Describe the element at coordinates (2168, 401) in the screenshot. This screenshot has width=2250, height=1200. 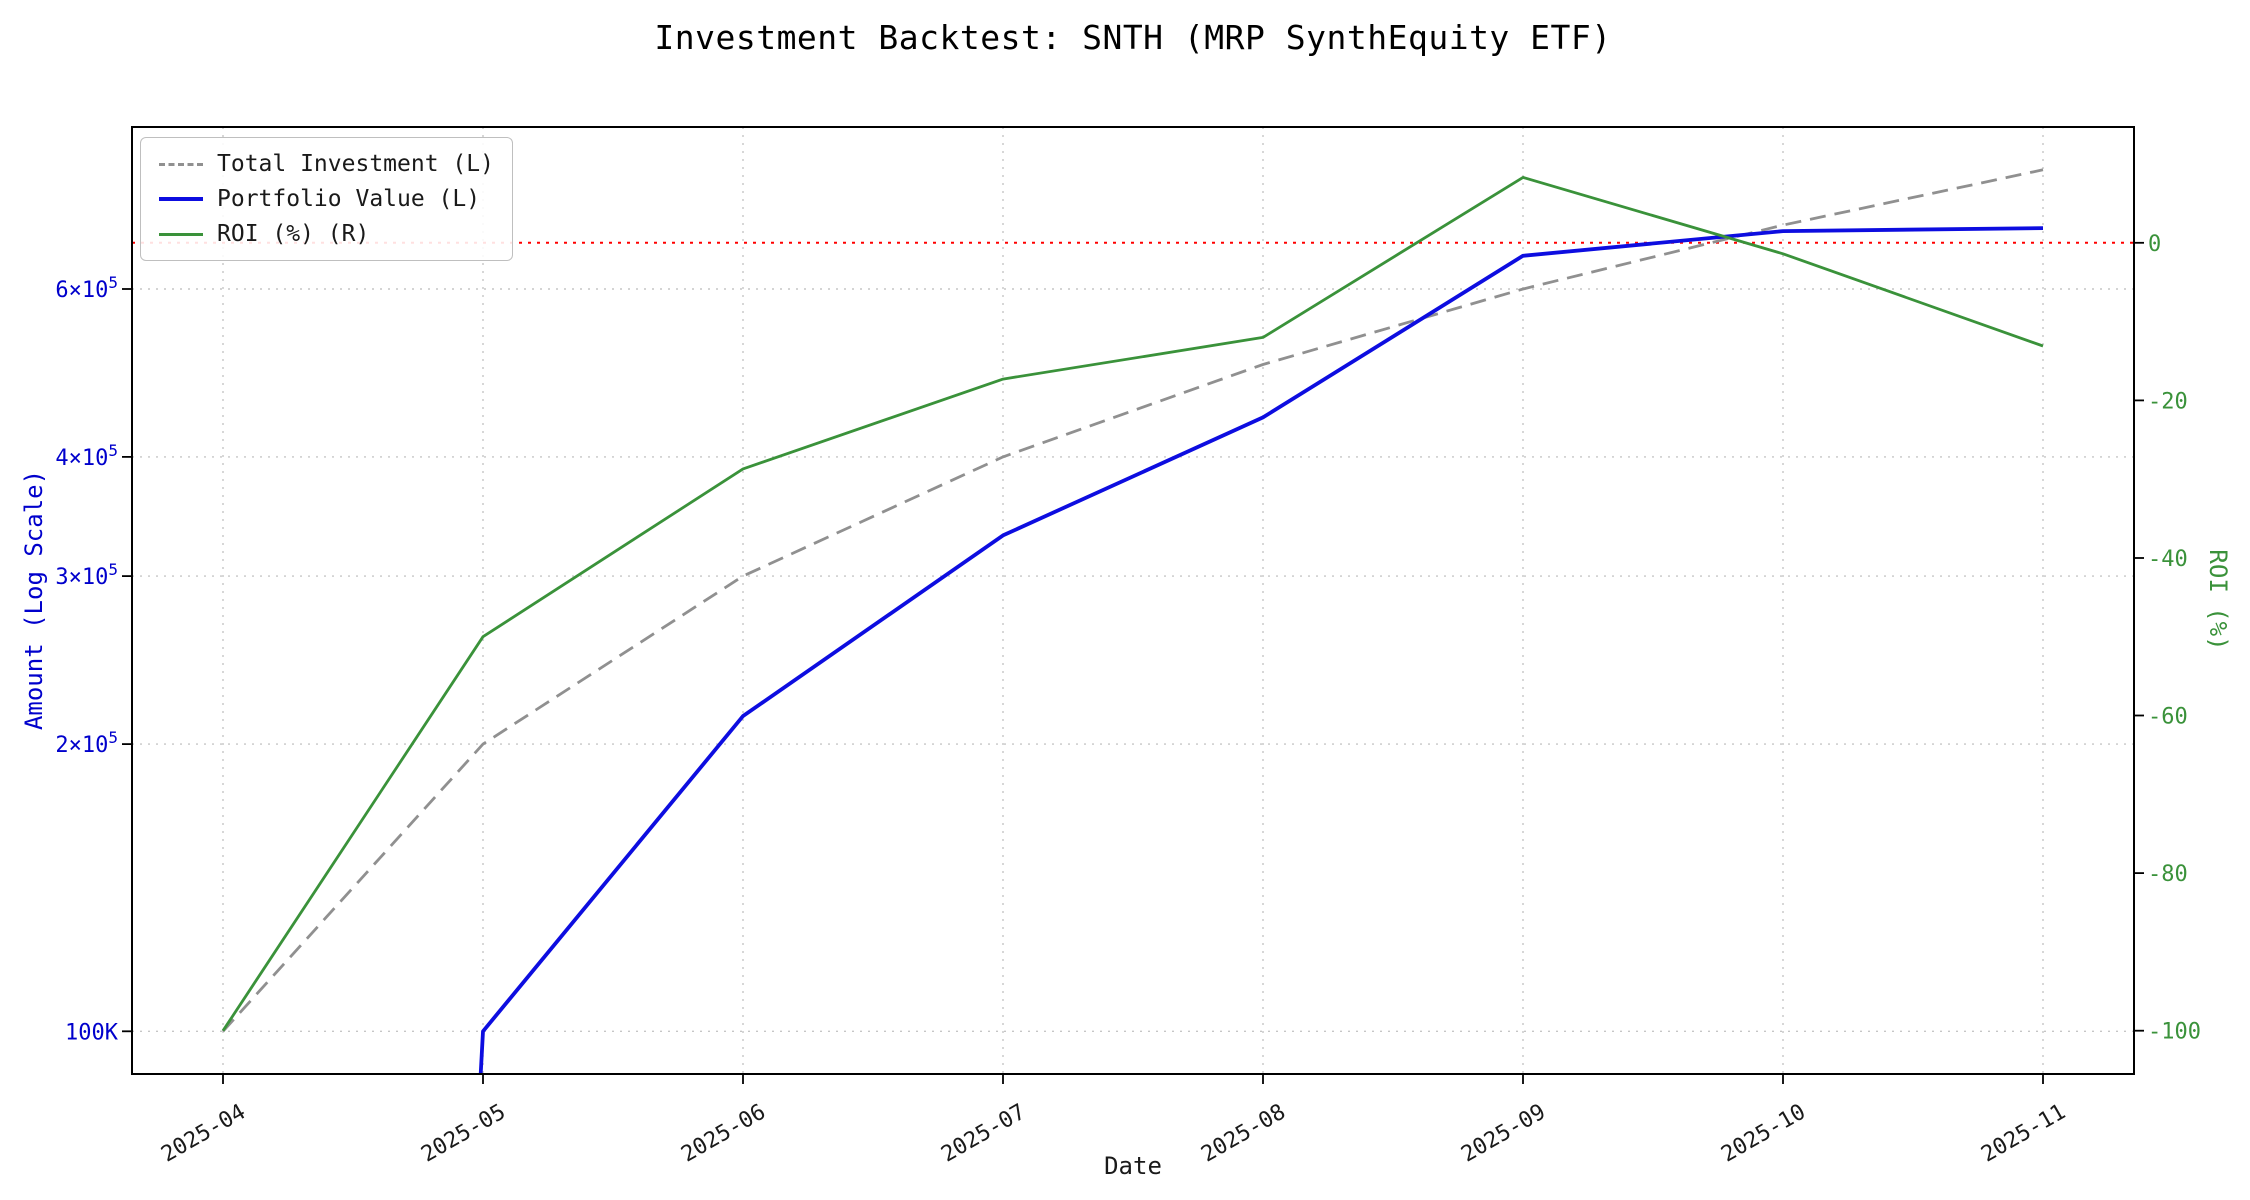
I see `right-tick-label: -20` at that location.